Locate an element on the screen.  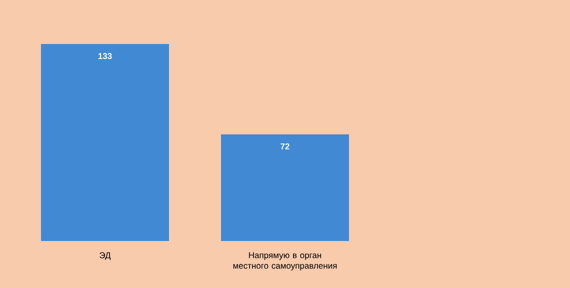
data-label: 133 is located at coordinates (105, 56).